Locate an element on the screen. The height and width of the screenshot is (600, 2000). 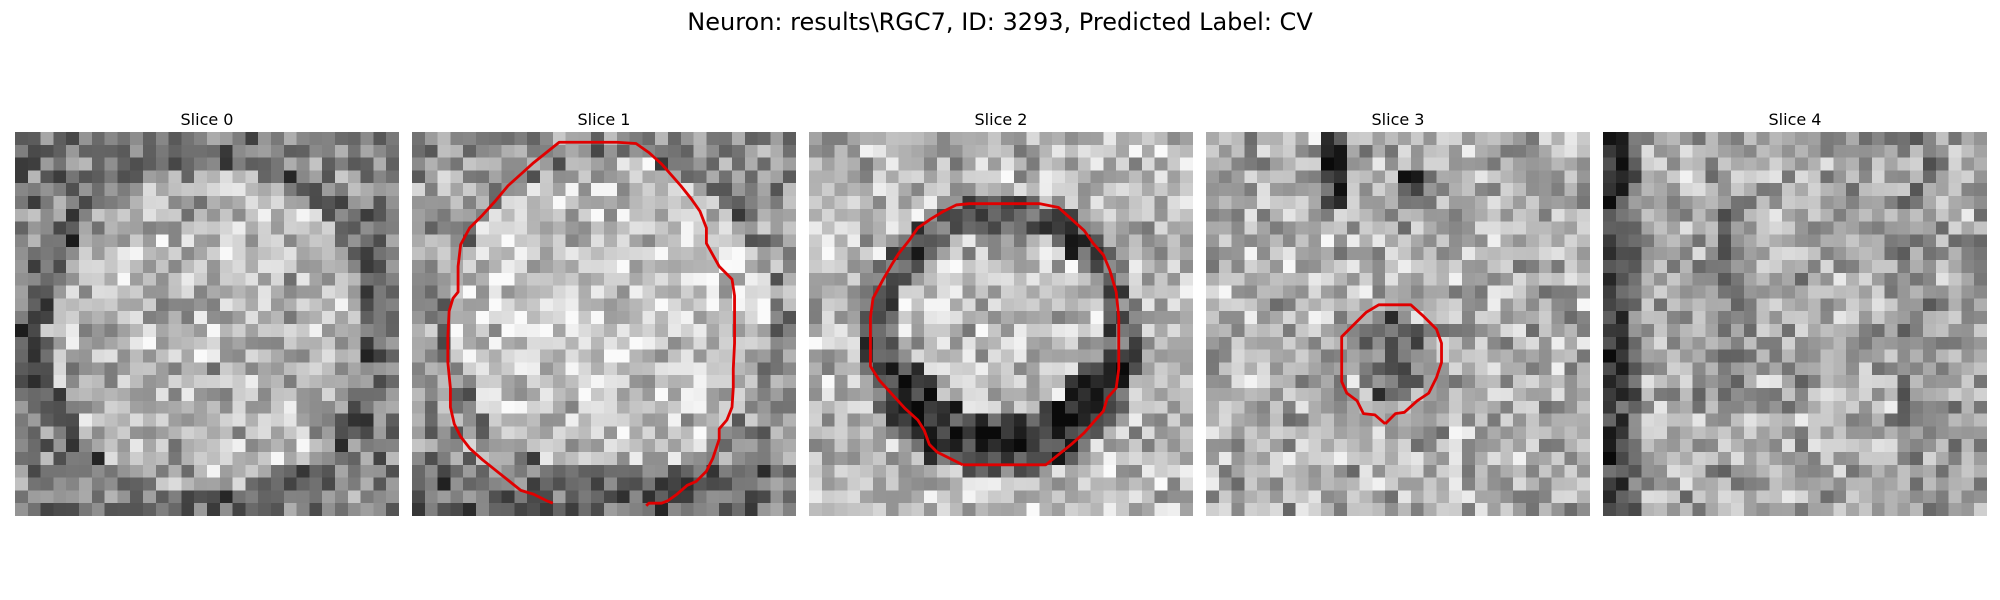
slice-title: Slice 2 is located at coordinates (1001, 119).